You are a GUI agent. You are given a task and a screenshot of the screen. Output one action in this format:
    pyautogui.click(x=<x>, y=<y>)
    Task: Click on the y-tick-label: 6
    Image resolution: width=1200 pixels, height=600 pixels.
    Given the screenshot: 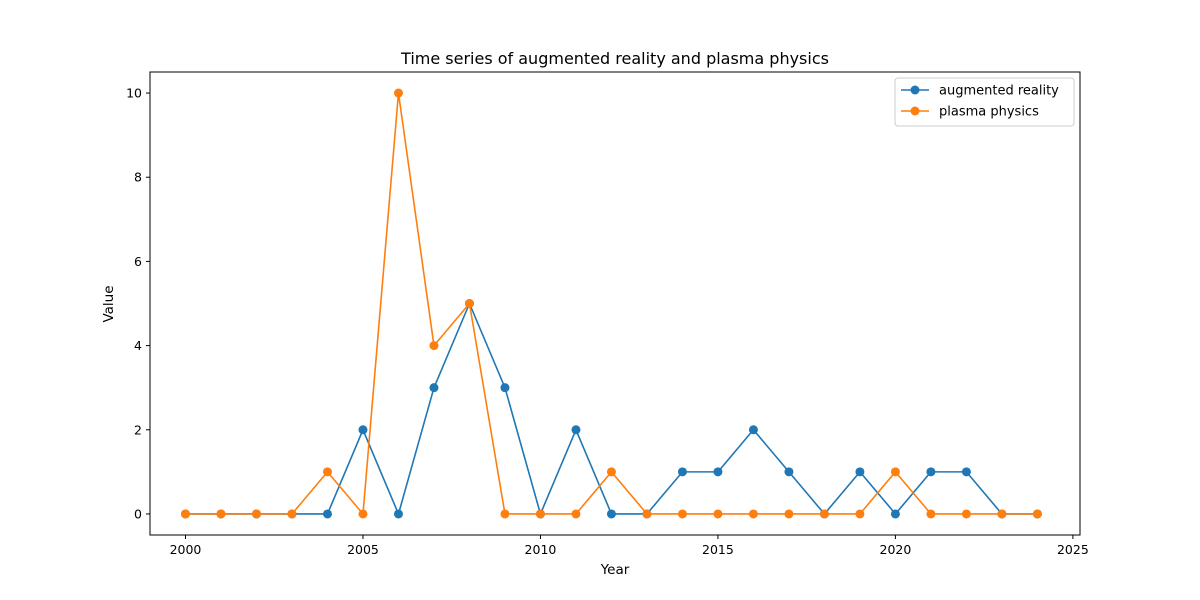 What is the action you would take?
    pyautogui.click(x=138, y=261)
    